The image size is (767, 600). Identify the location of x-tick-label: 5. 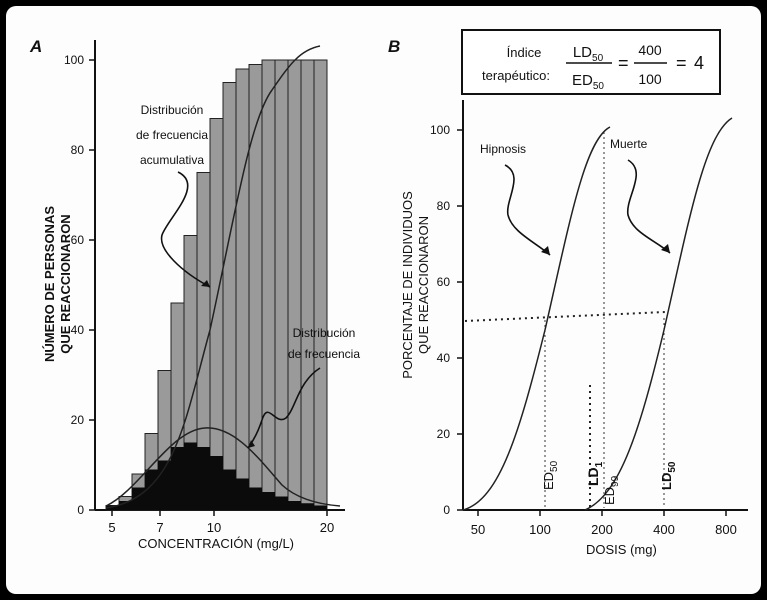
(111, 527).